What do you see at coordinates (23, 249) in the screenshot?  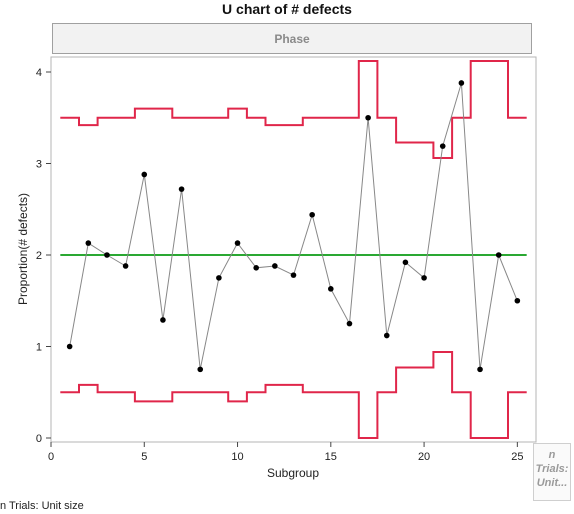 I see `y-axis-title: Proportion(# defects)` at bounding box center [23, 249].